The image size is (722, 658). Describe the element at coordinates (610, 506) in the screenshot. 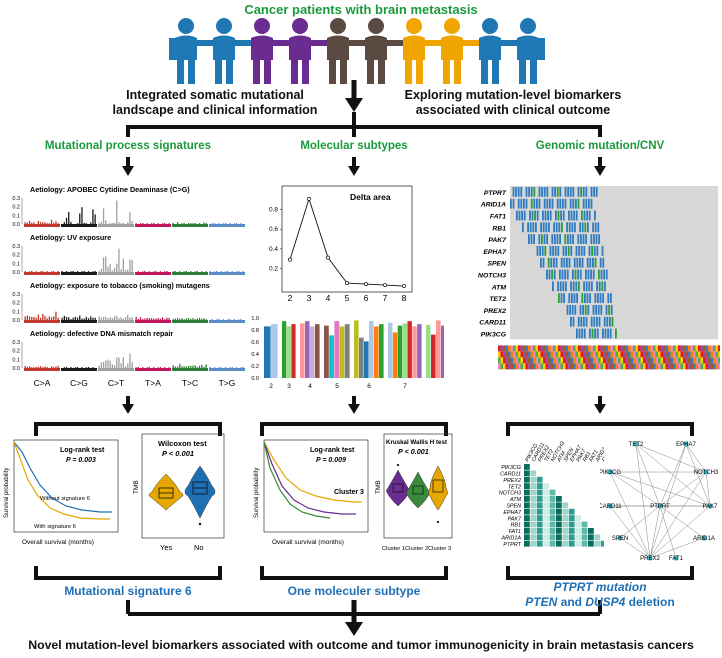

I see `network-node` at that location.